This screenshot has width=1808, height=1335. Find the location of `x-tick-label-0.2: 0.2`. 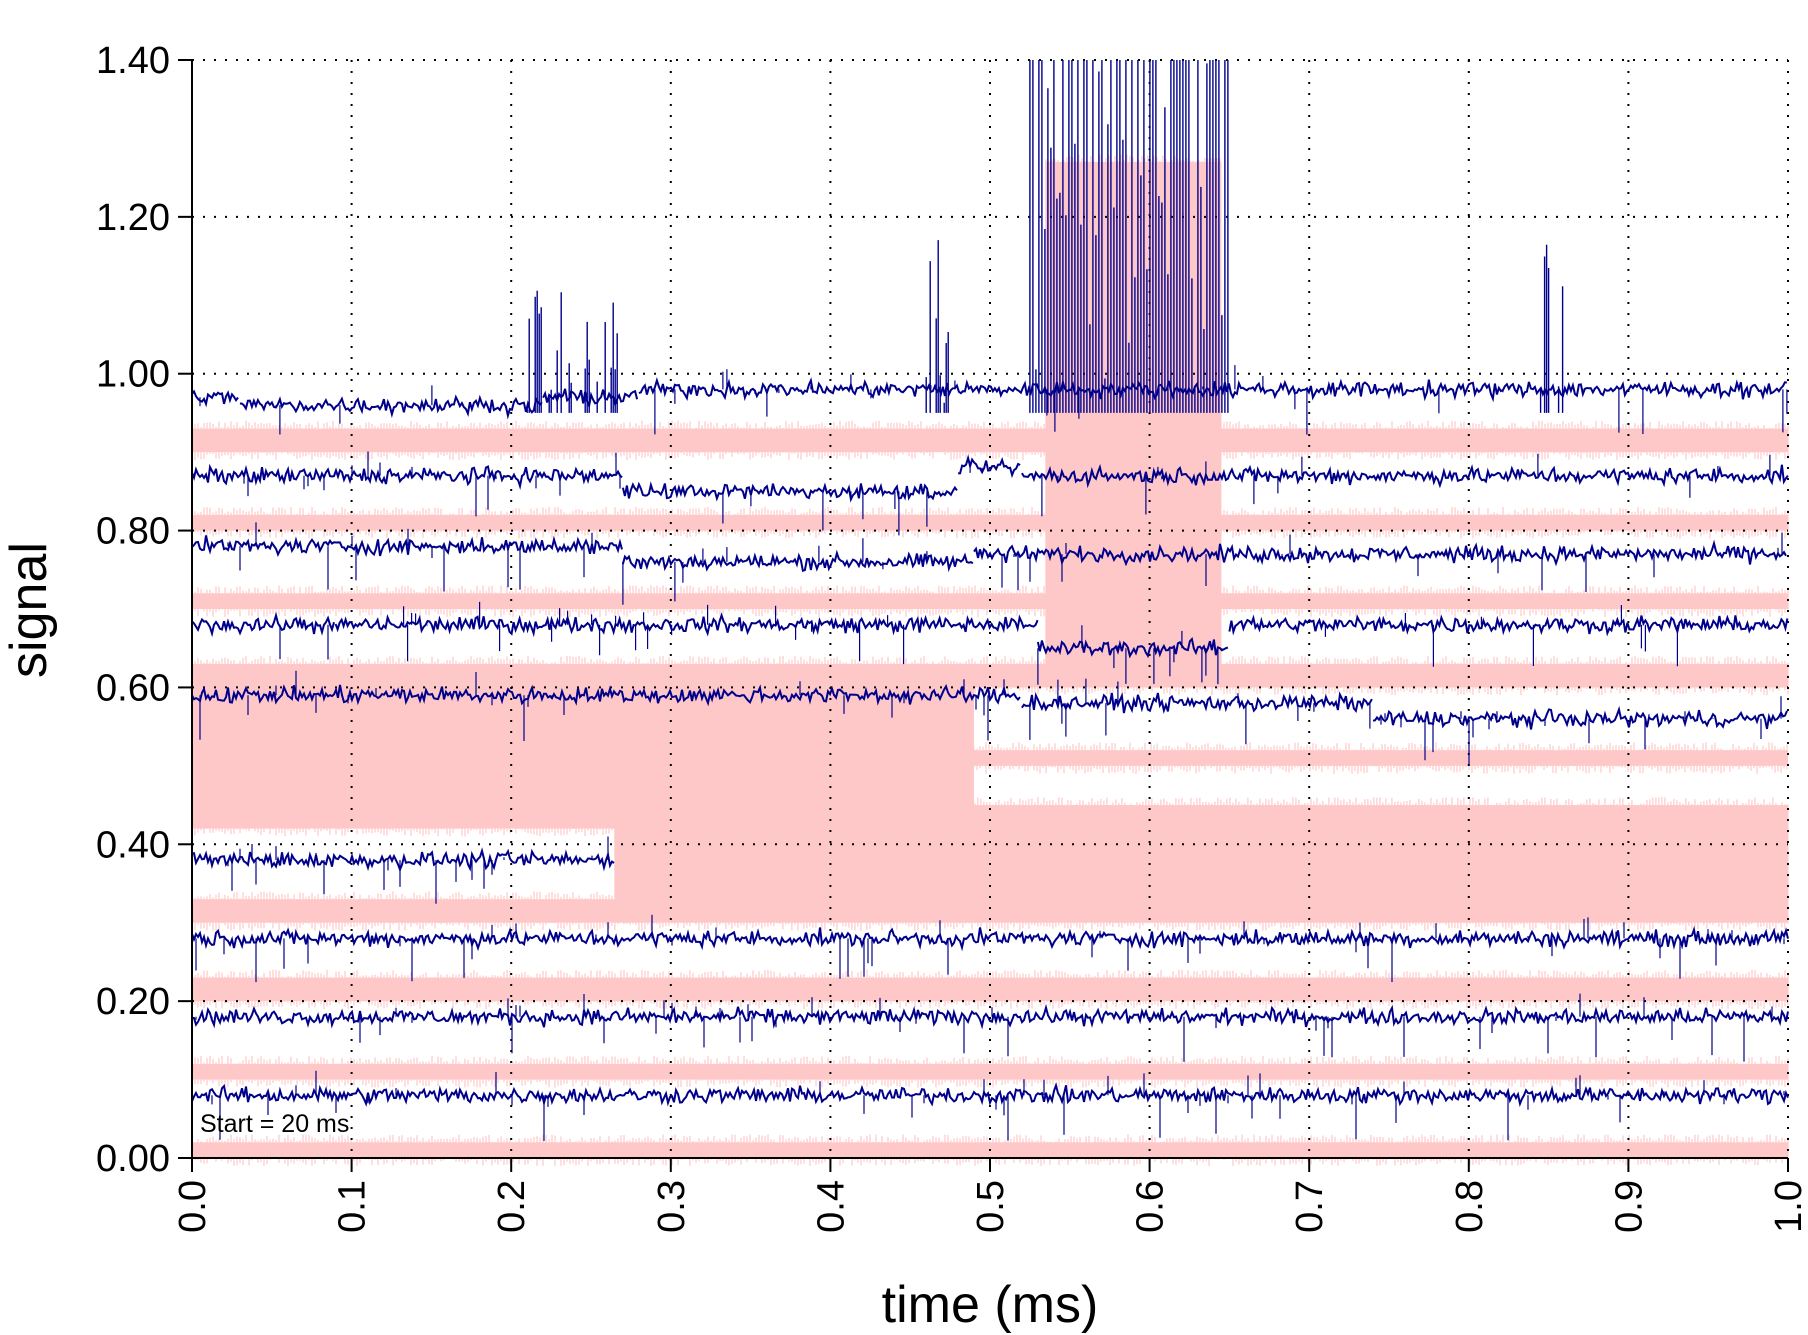

x-tick-label-0.2: 0.2 is located at coordinates (512, 1206).